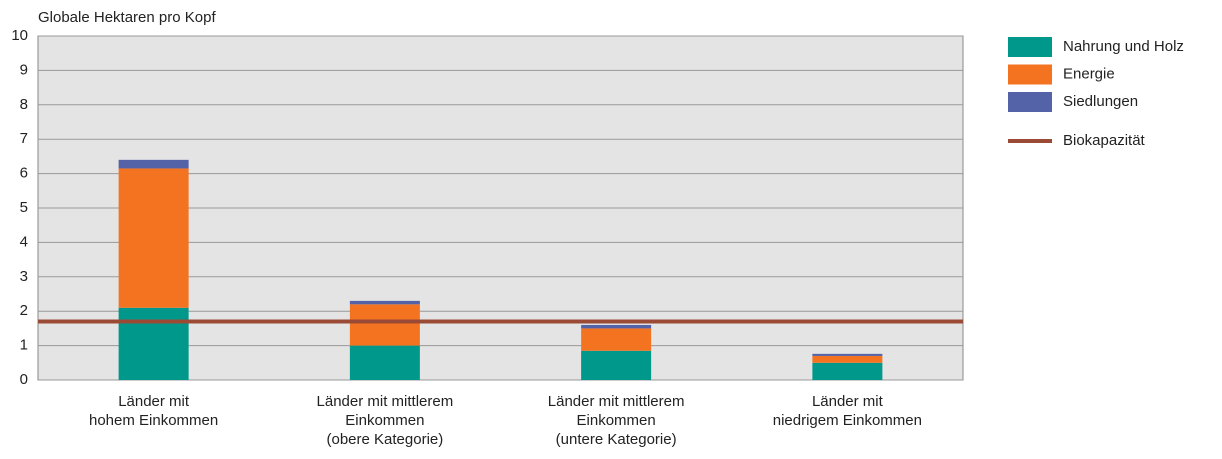 Image resolution: width=1222 pixels, height=459 pixels. Describe the element at coordinates (24, 207) in the screenshot. I see `y-tick-label: 5` at that location.